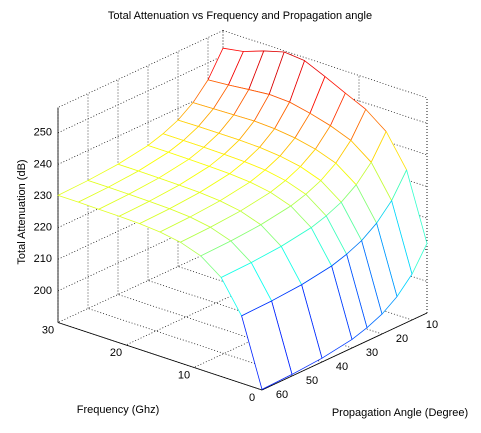  What do you see at coordinates (43, 228) in the screenshot?
I see `z-tick-label: 220` at bounding box center [43, 228].